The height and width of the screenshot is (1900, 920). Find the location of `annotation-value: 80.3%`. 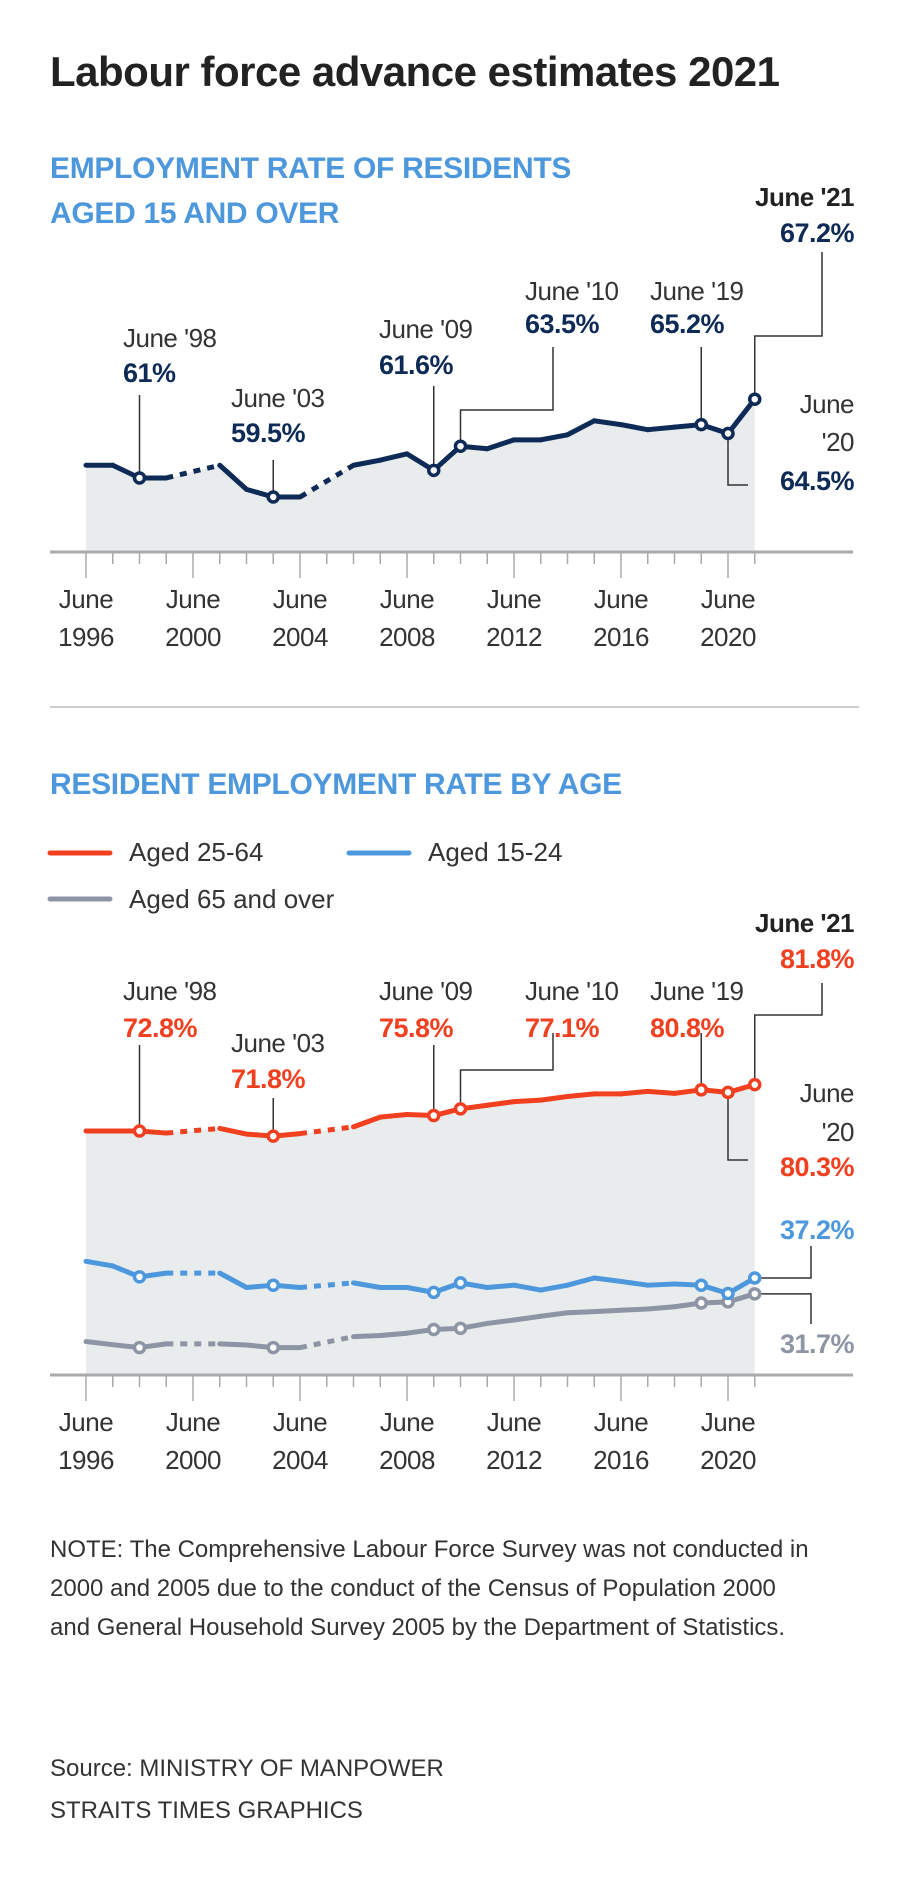

annotation-value: 80.3% is located at coordinates (817, 1167).